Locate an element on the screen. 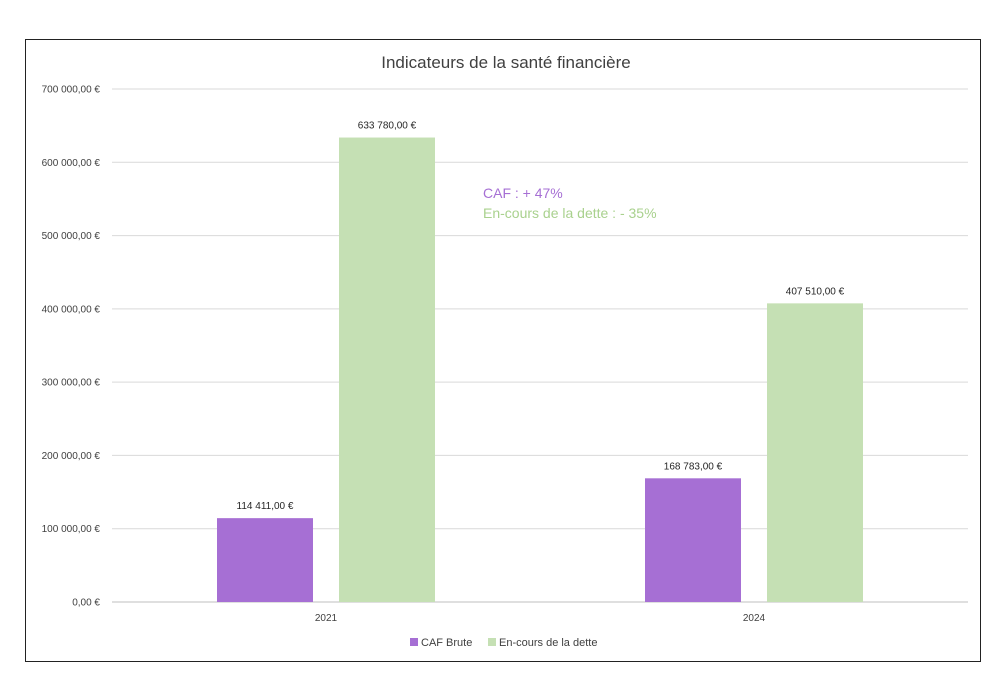  bar-caf-2024 is located at coordinates (693, 540).